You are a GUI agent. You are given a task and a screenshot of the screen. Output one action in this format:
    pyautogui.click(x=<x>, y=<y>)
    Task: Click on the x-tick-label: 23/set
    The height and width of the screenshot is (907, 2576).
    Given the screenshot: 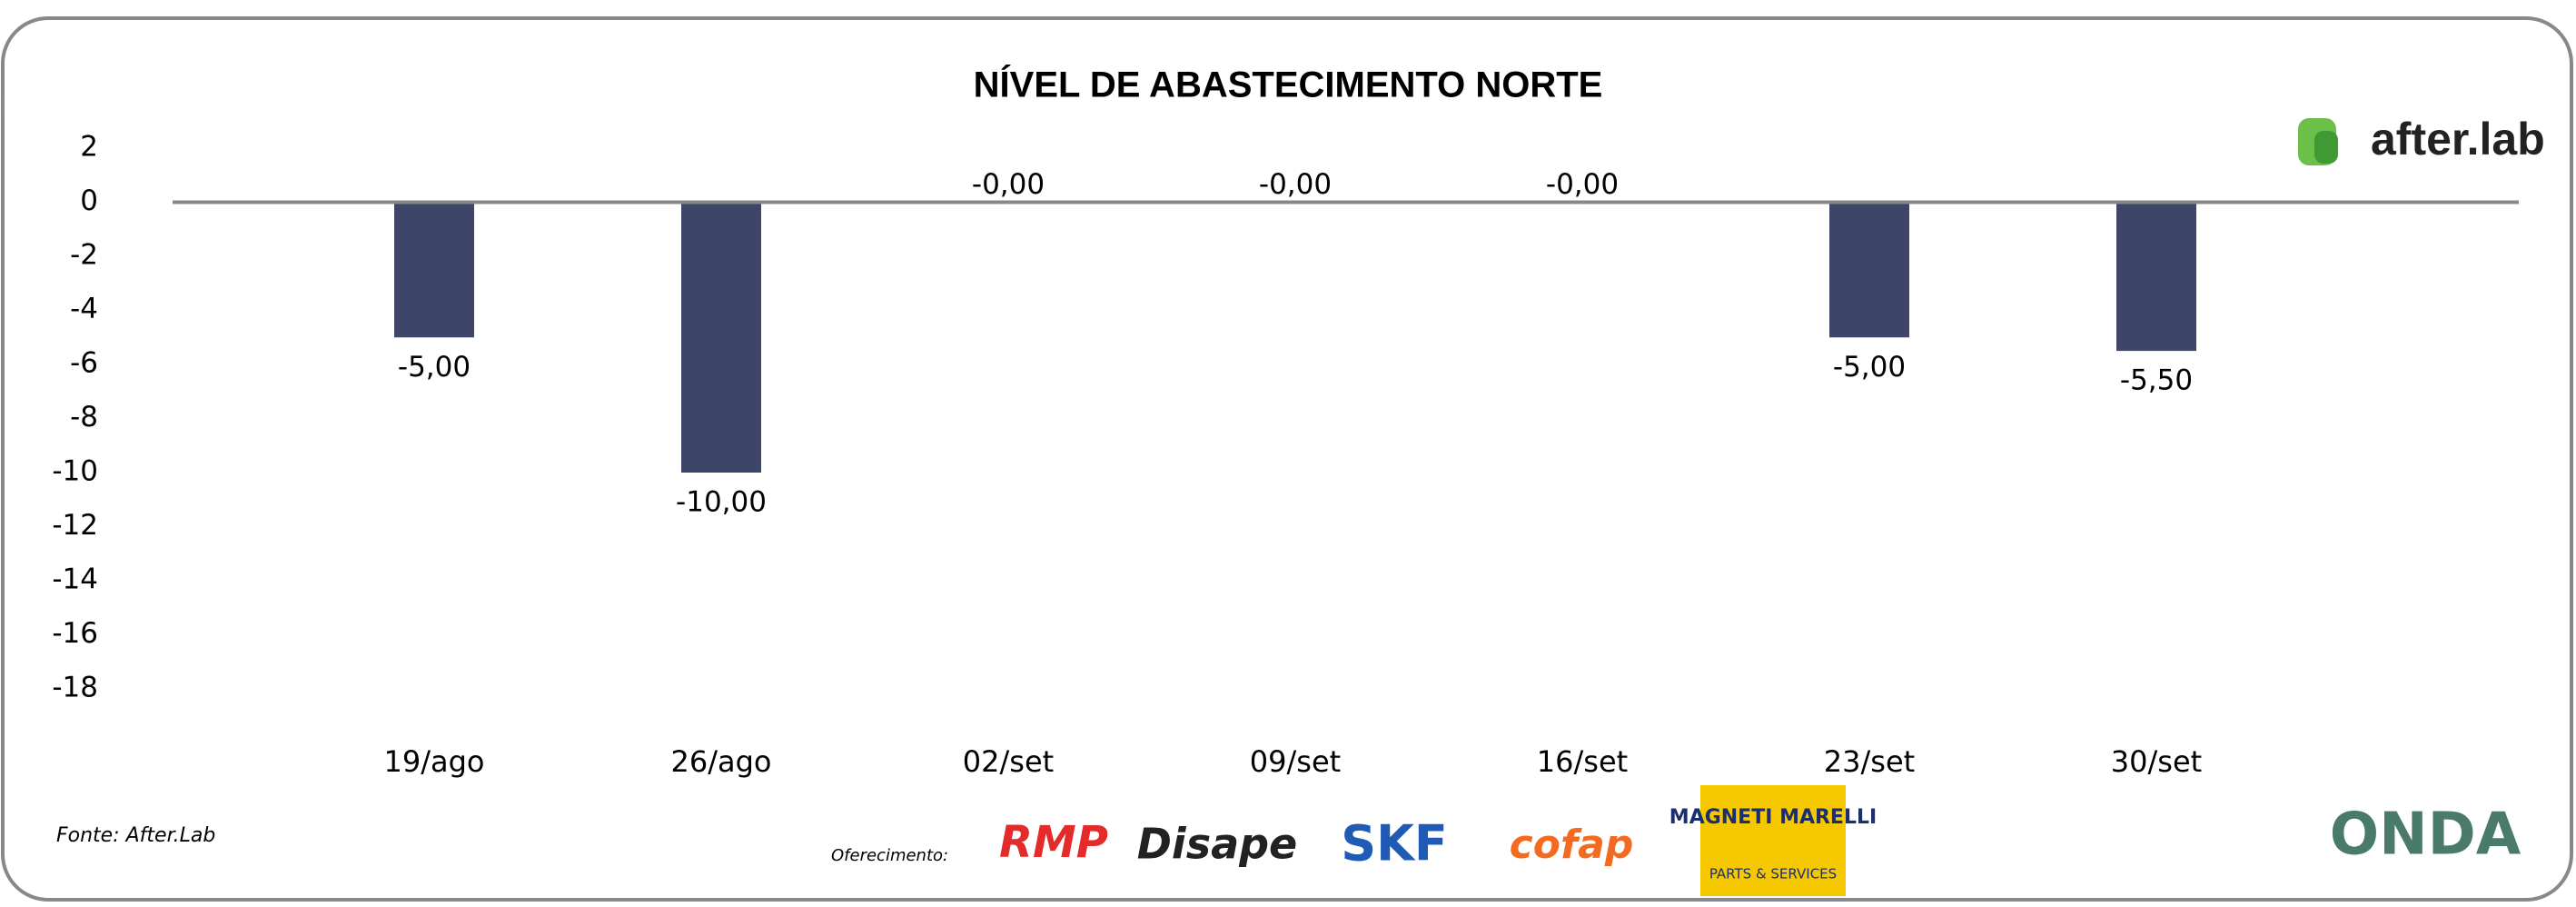 What is the action you would take?
    pyautogui.click(x=1869, y=761)
    